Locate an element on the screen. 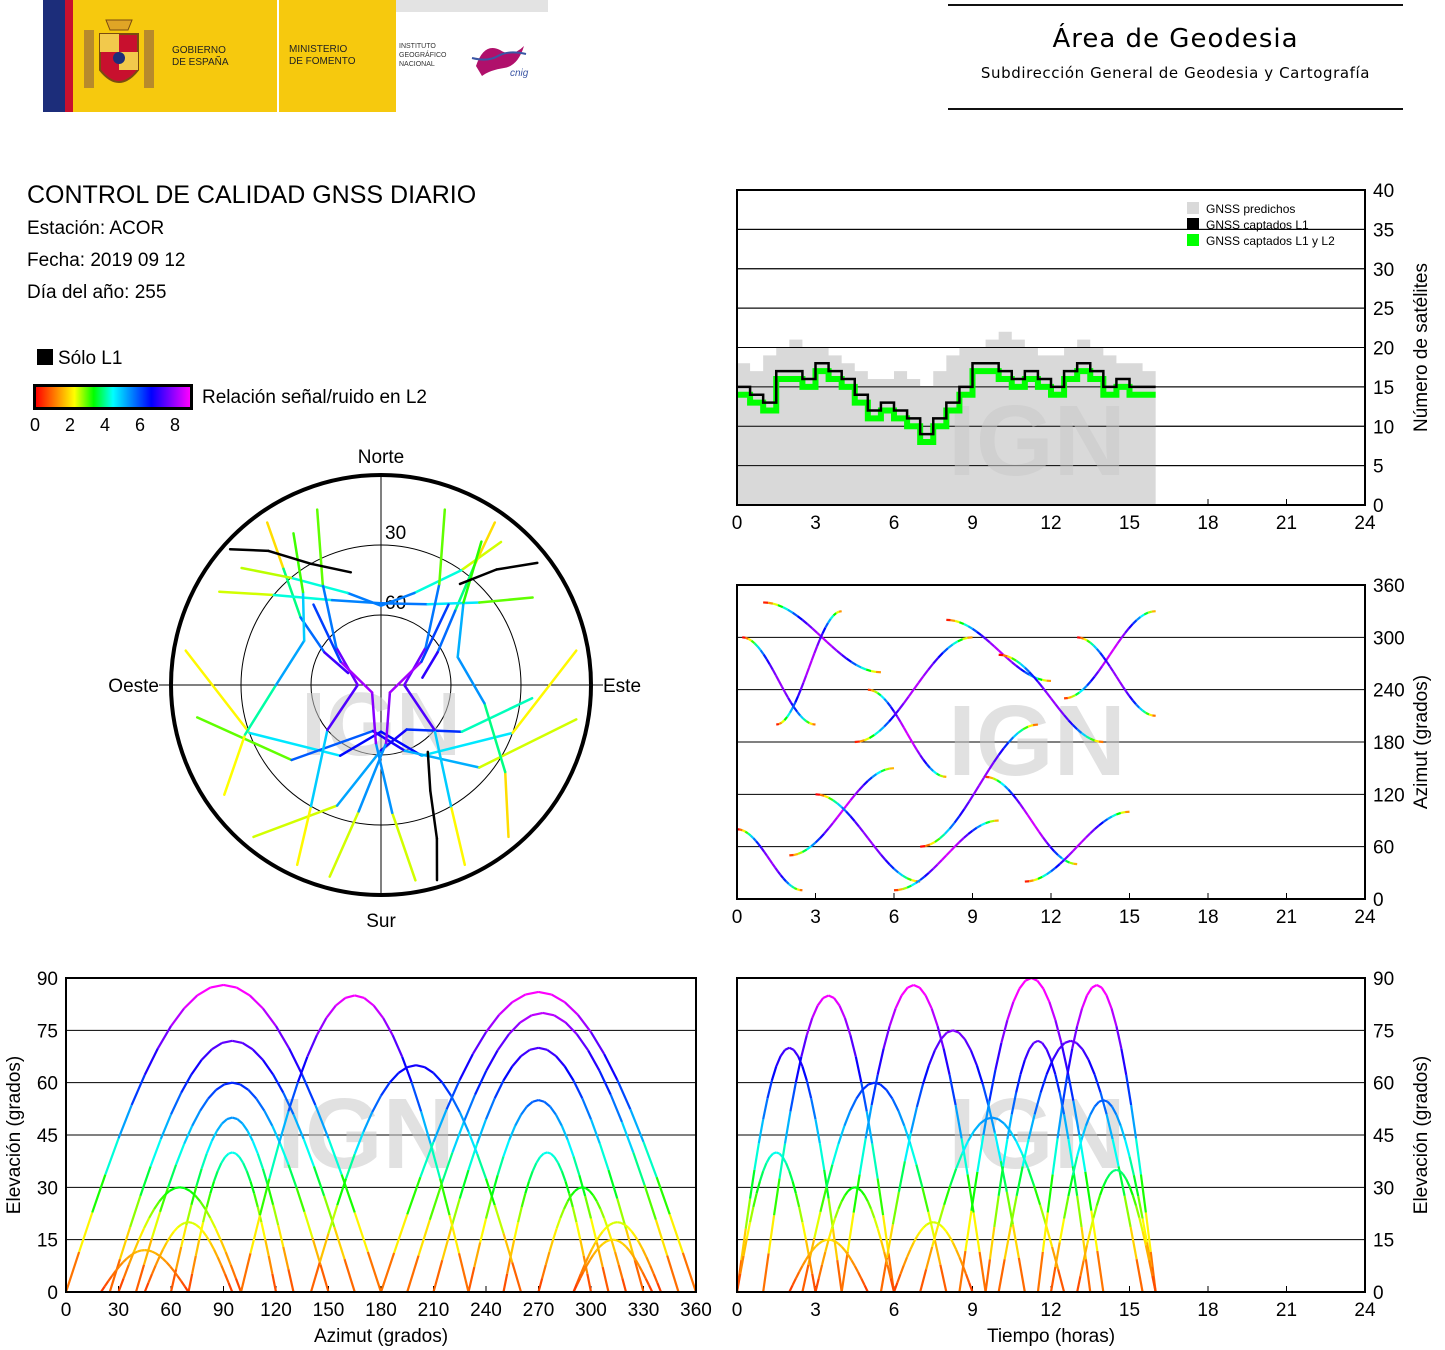  x-tick-label: 60 is located at coordinates (170, 1310).